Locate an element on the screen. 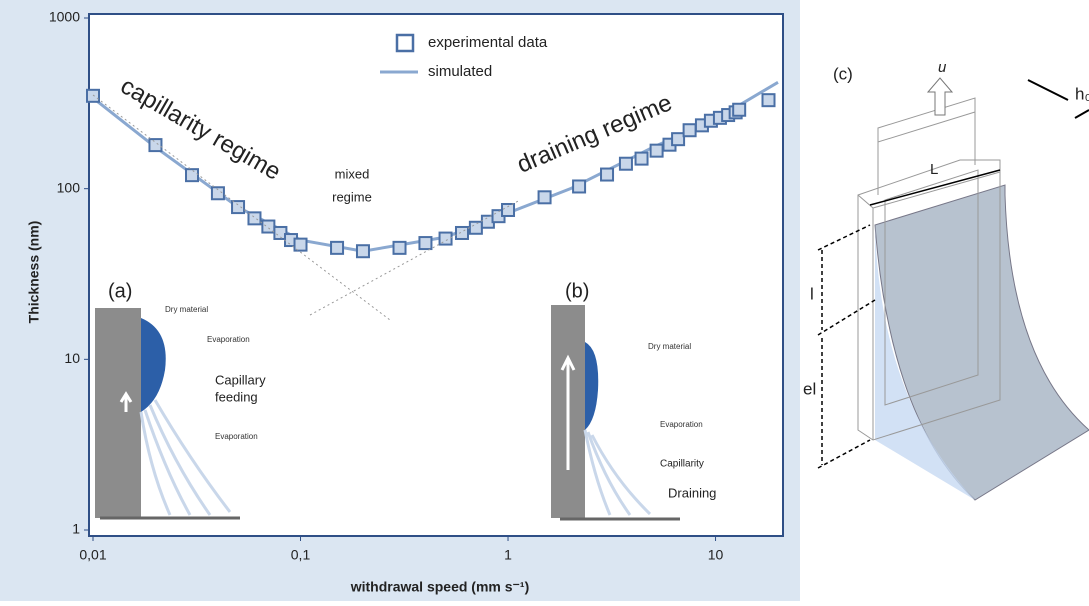 Image resolution: width=1089 pixels, height=606 pixels. x-tick-label: 1 is located at coordinates (508, 555).